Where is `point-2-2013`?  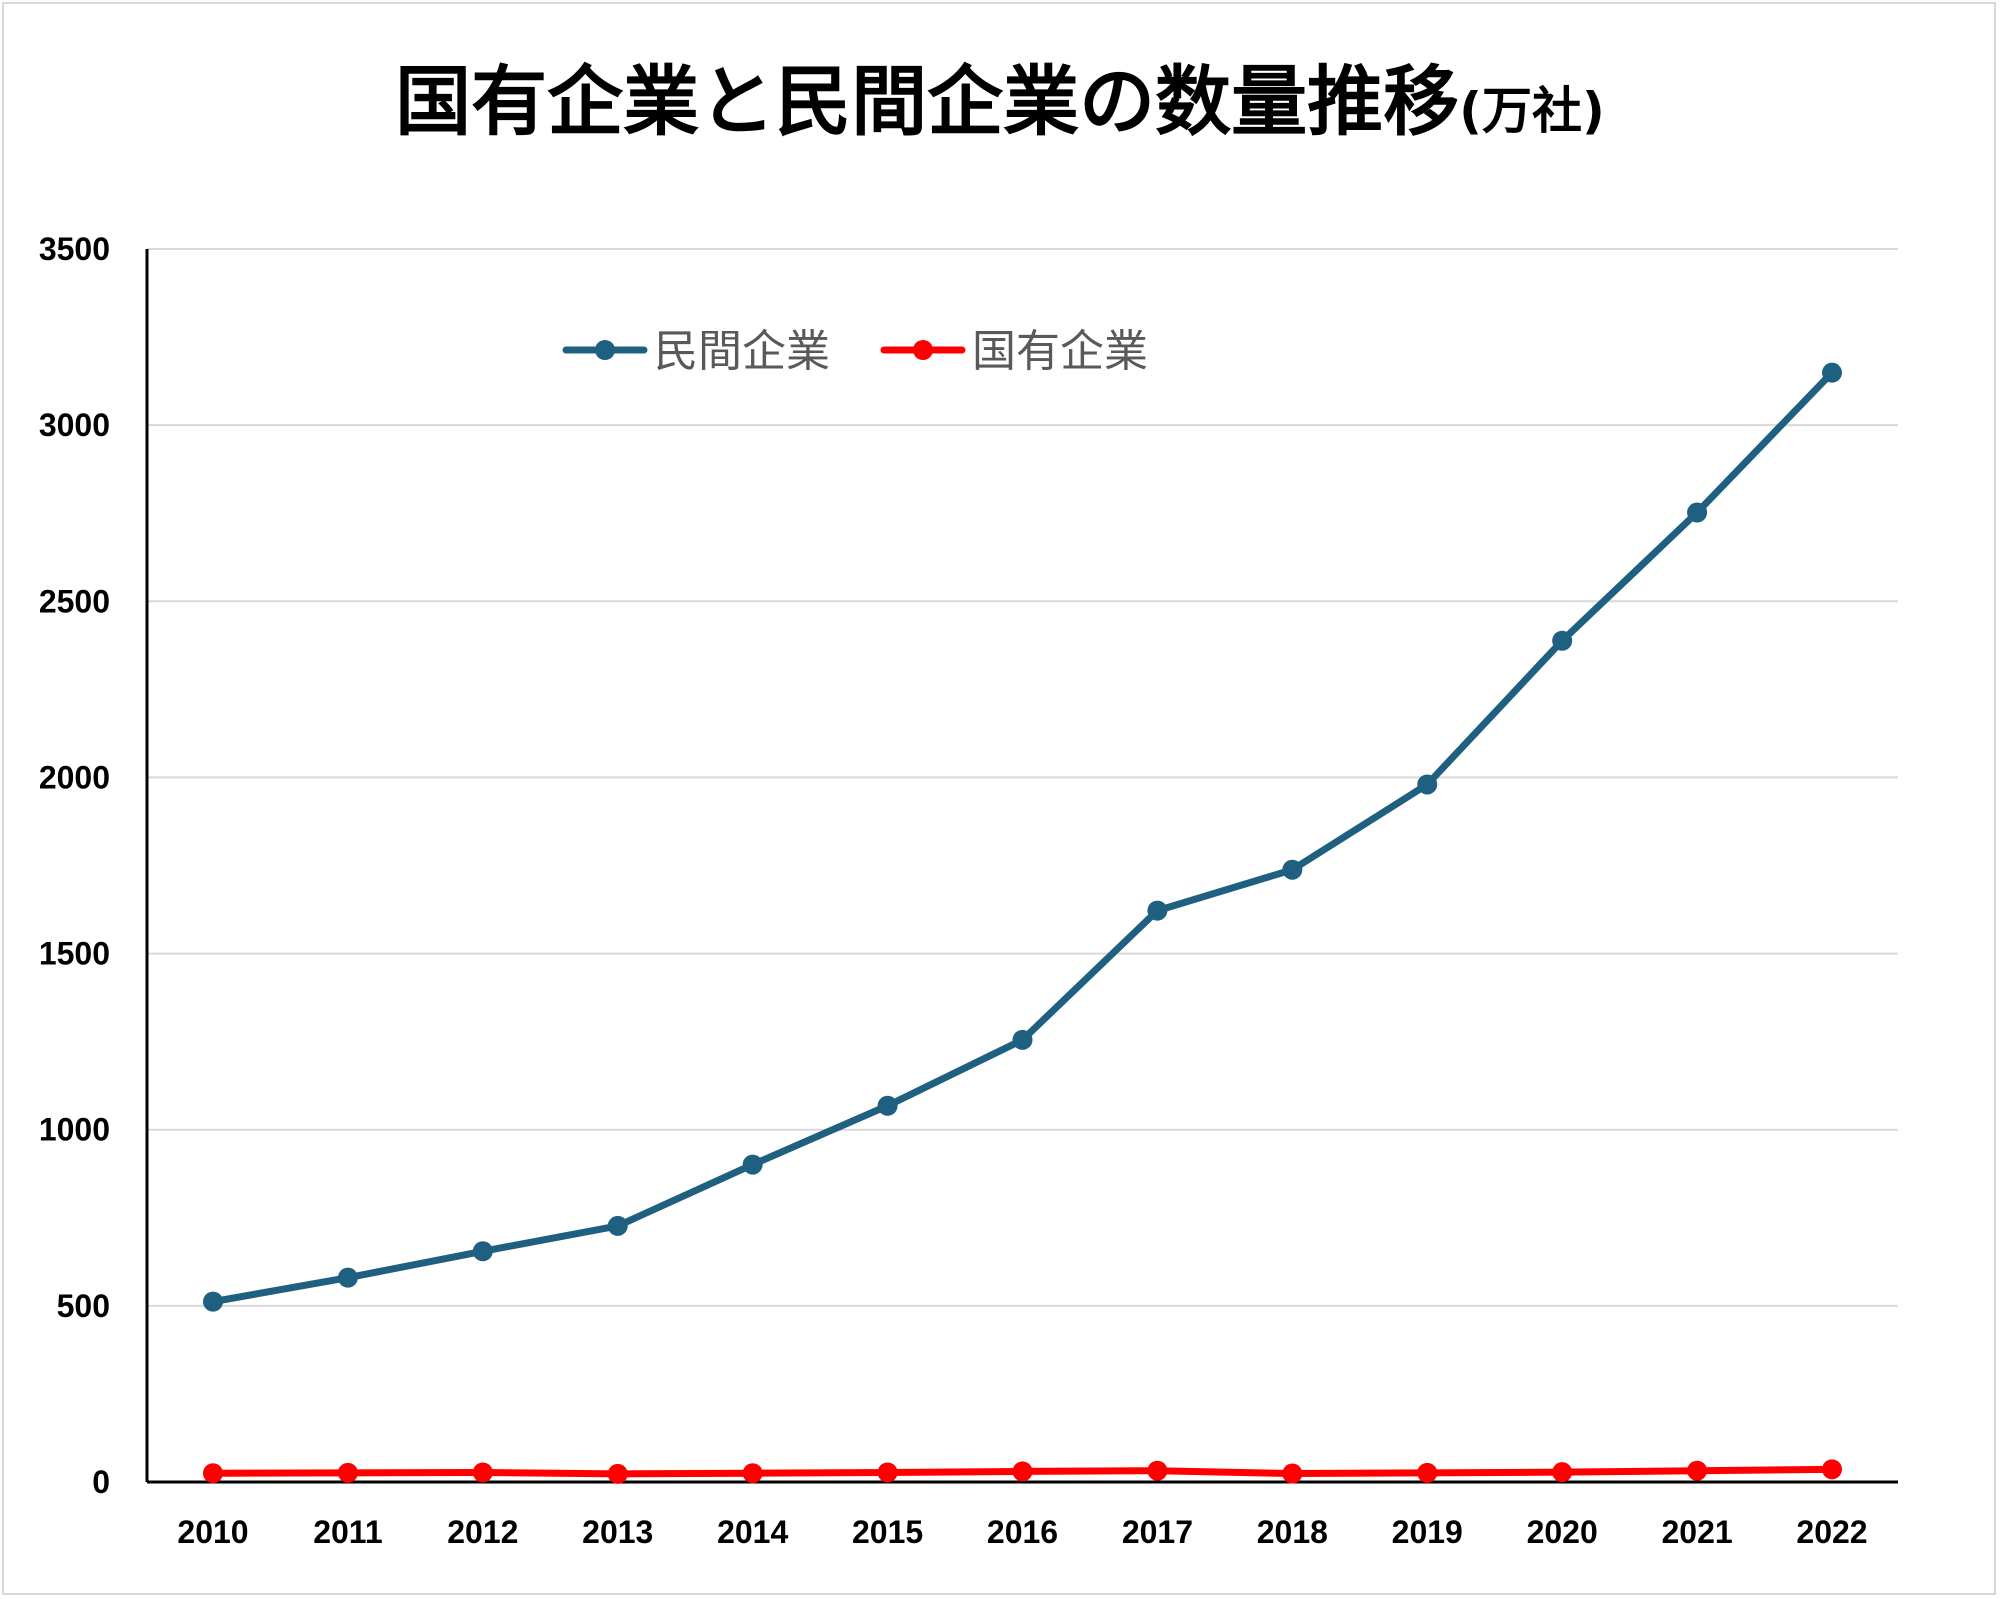
point-2-2013 is located at coordinates (617, 1473).